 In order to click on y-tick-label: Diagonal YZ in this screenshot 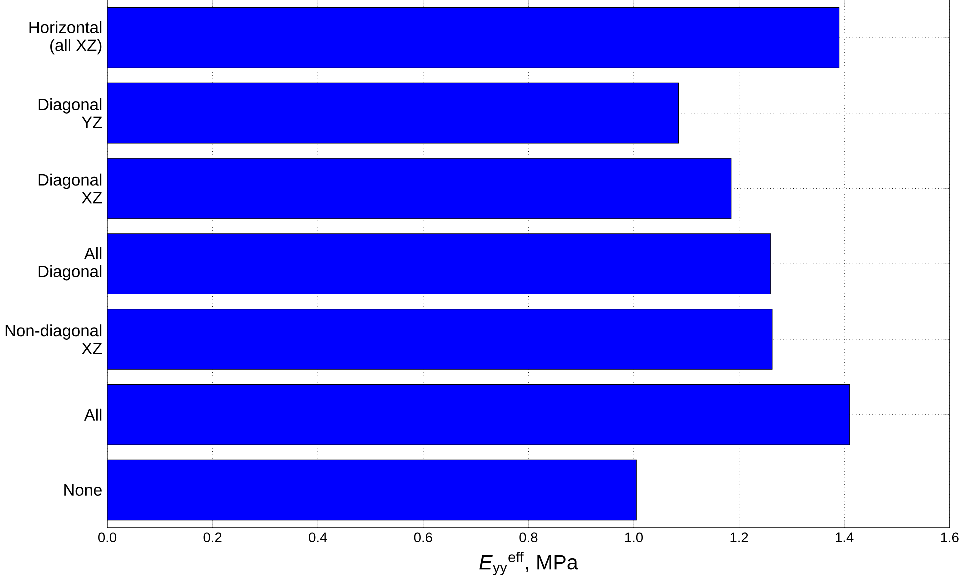, I will do `click(70, 113)`.